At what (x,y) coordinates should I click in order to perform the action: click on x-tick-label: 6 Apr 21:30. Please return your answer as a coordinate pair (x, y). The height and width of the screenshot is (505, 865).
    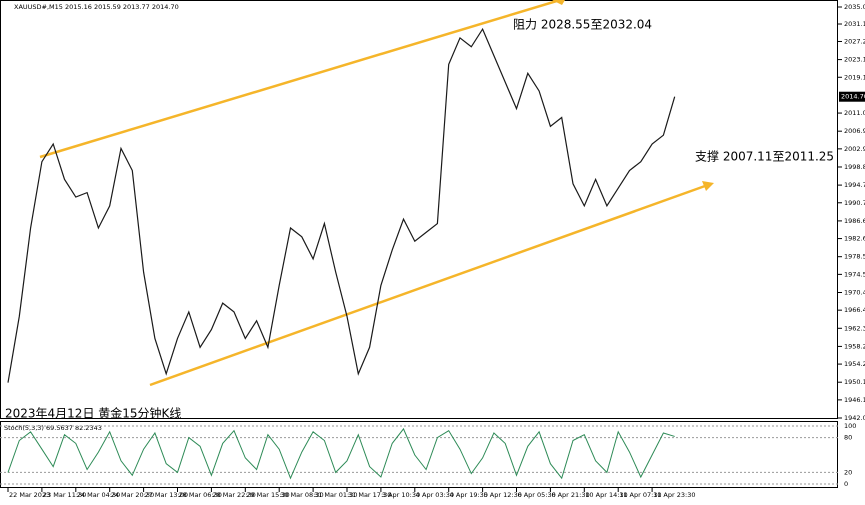
    Looking at the image, I should click on (570, 495).